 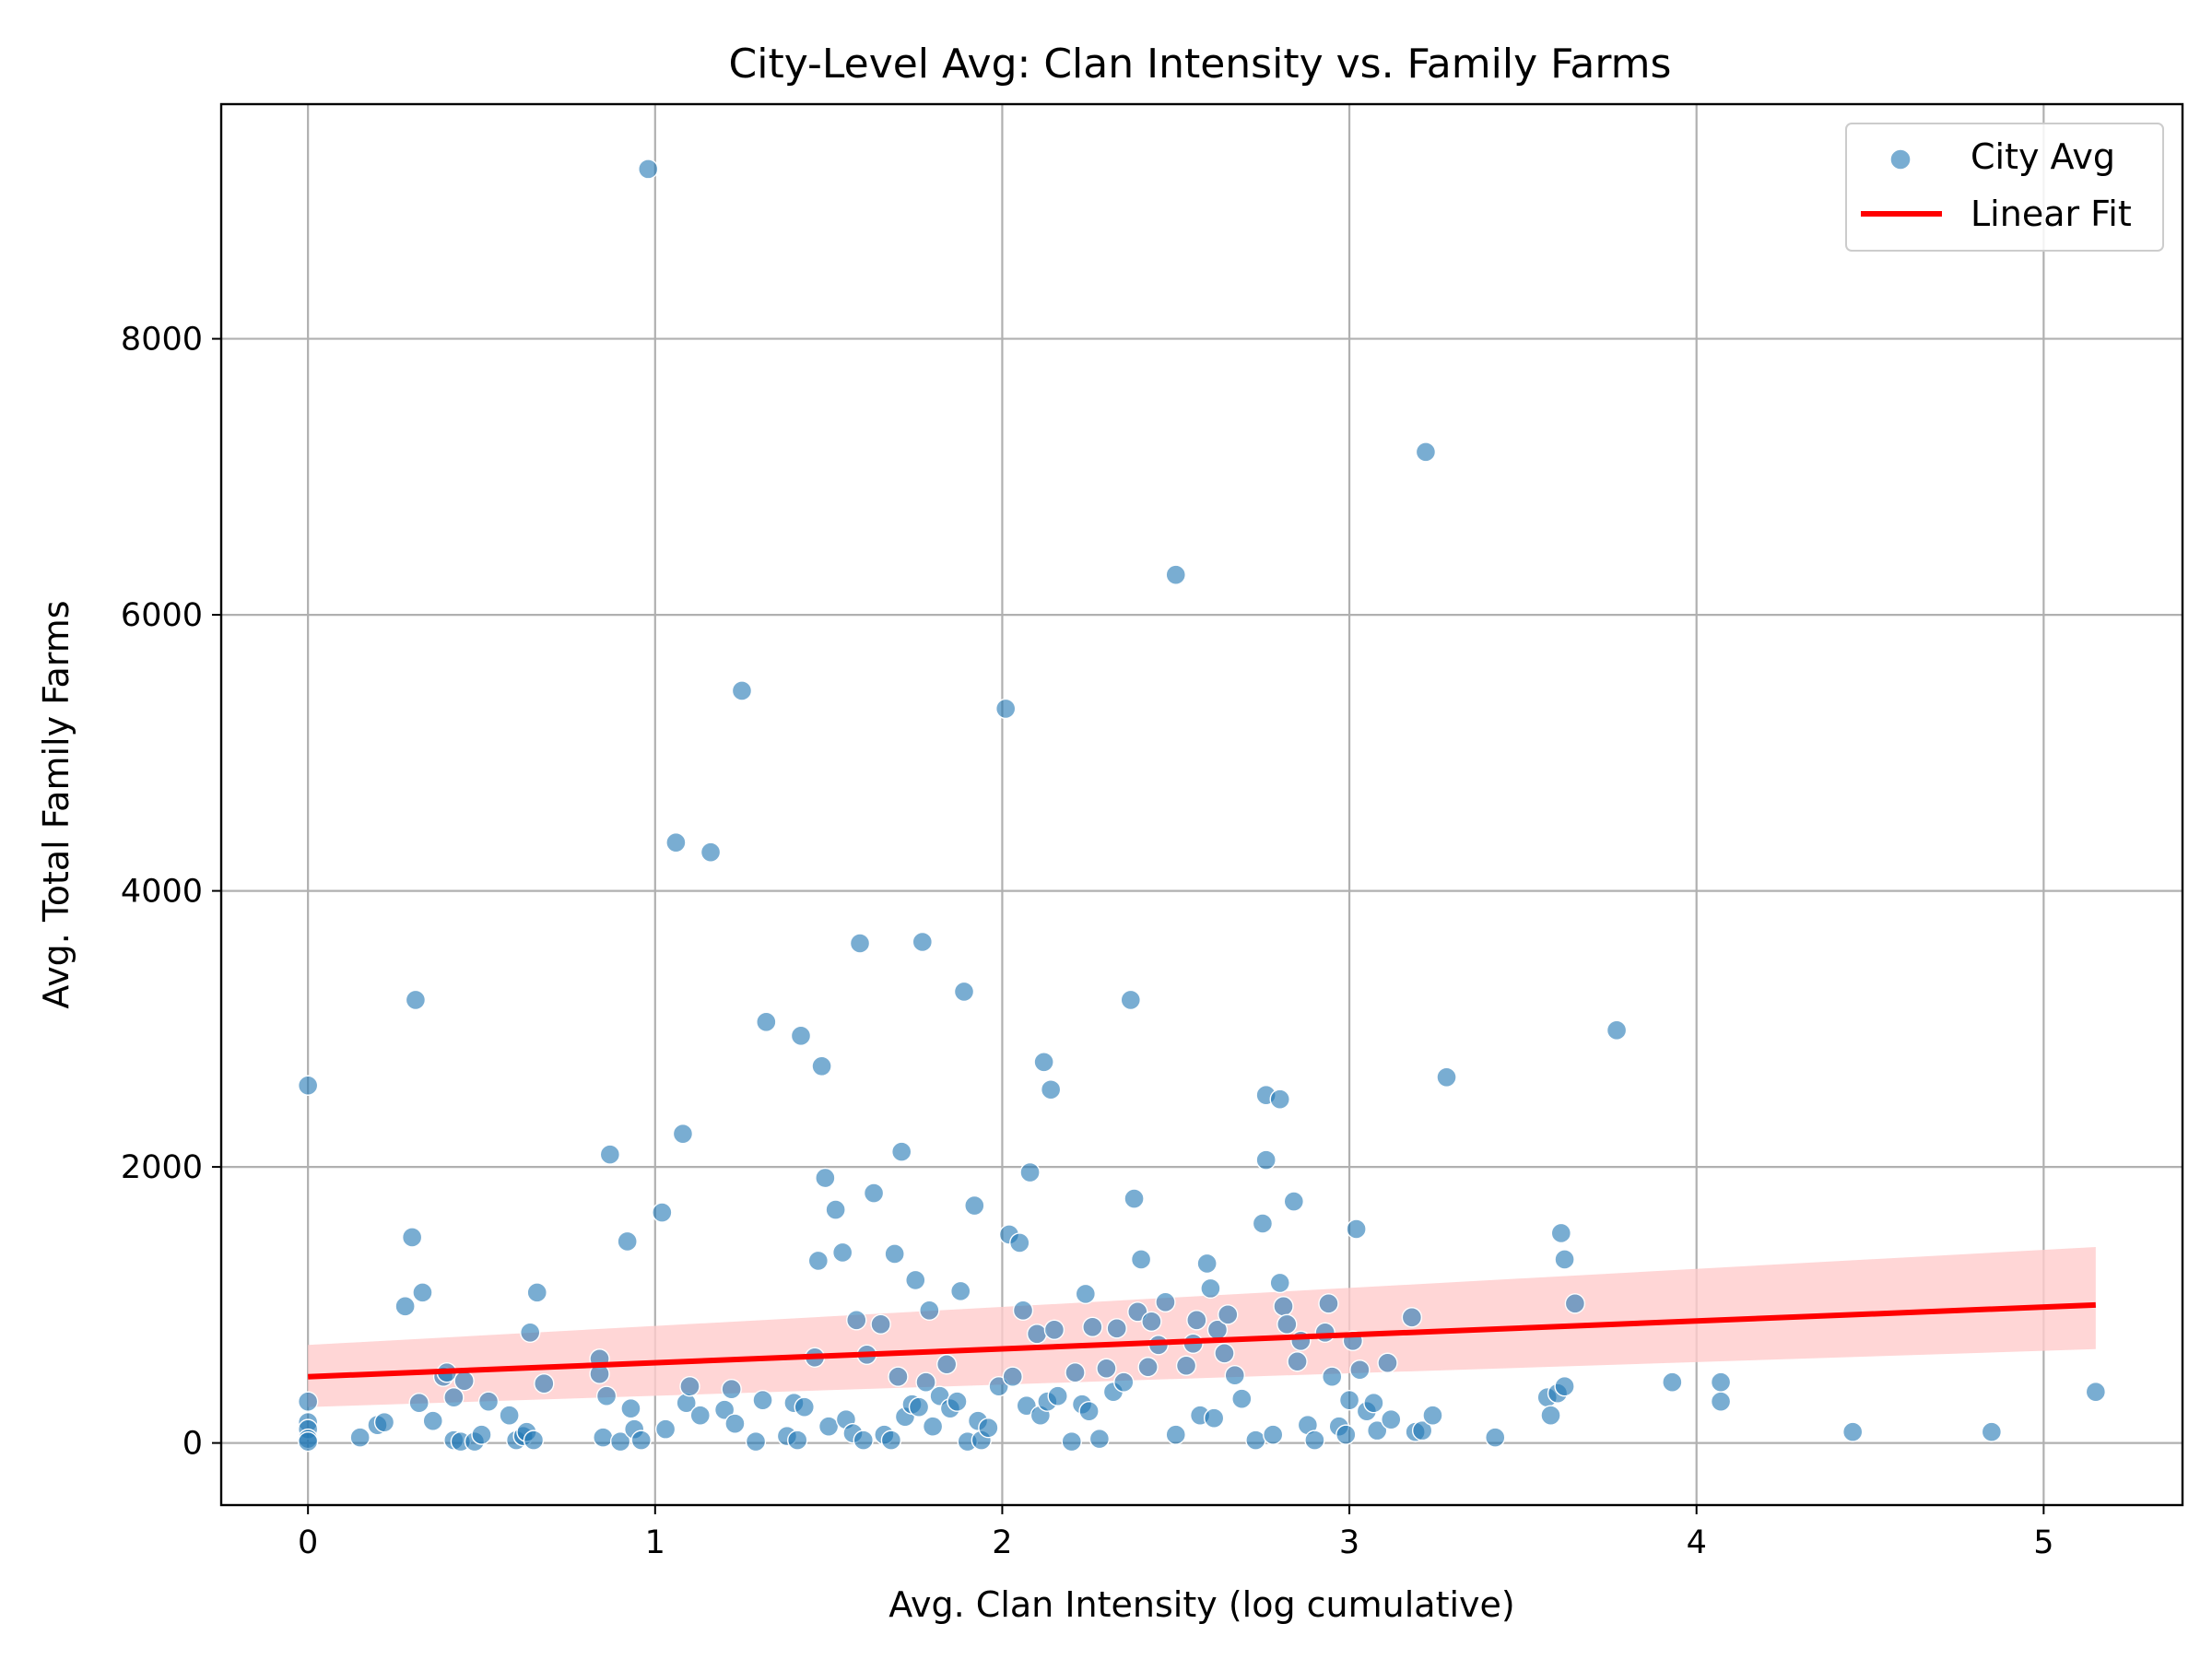 What do you see at coordinates (1697, 1542) in the screenshot?
I see `x-tick-label: 4` at bounding box center [1697, 1542].